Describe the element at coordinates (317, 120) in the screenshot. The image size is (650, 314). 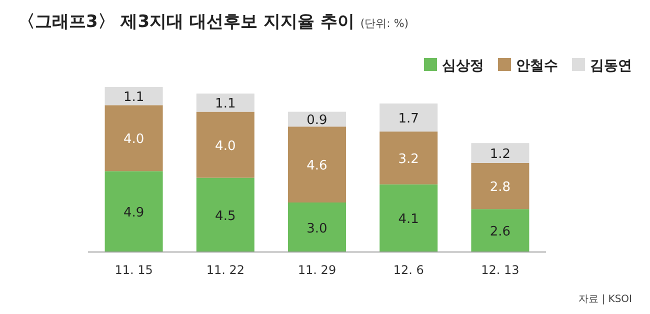
I see `data-label: 0.9` at that location.